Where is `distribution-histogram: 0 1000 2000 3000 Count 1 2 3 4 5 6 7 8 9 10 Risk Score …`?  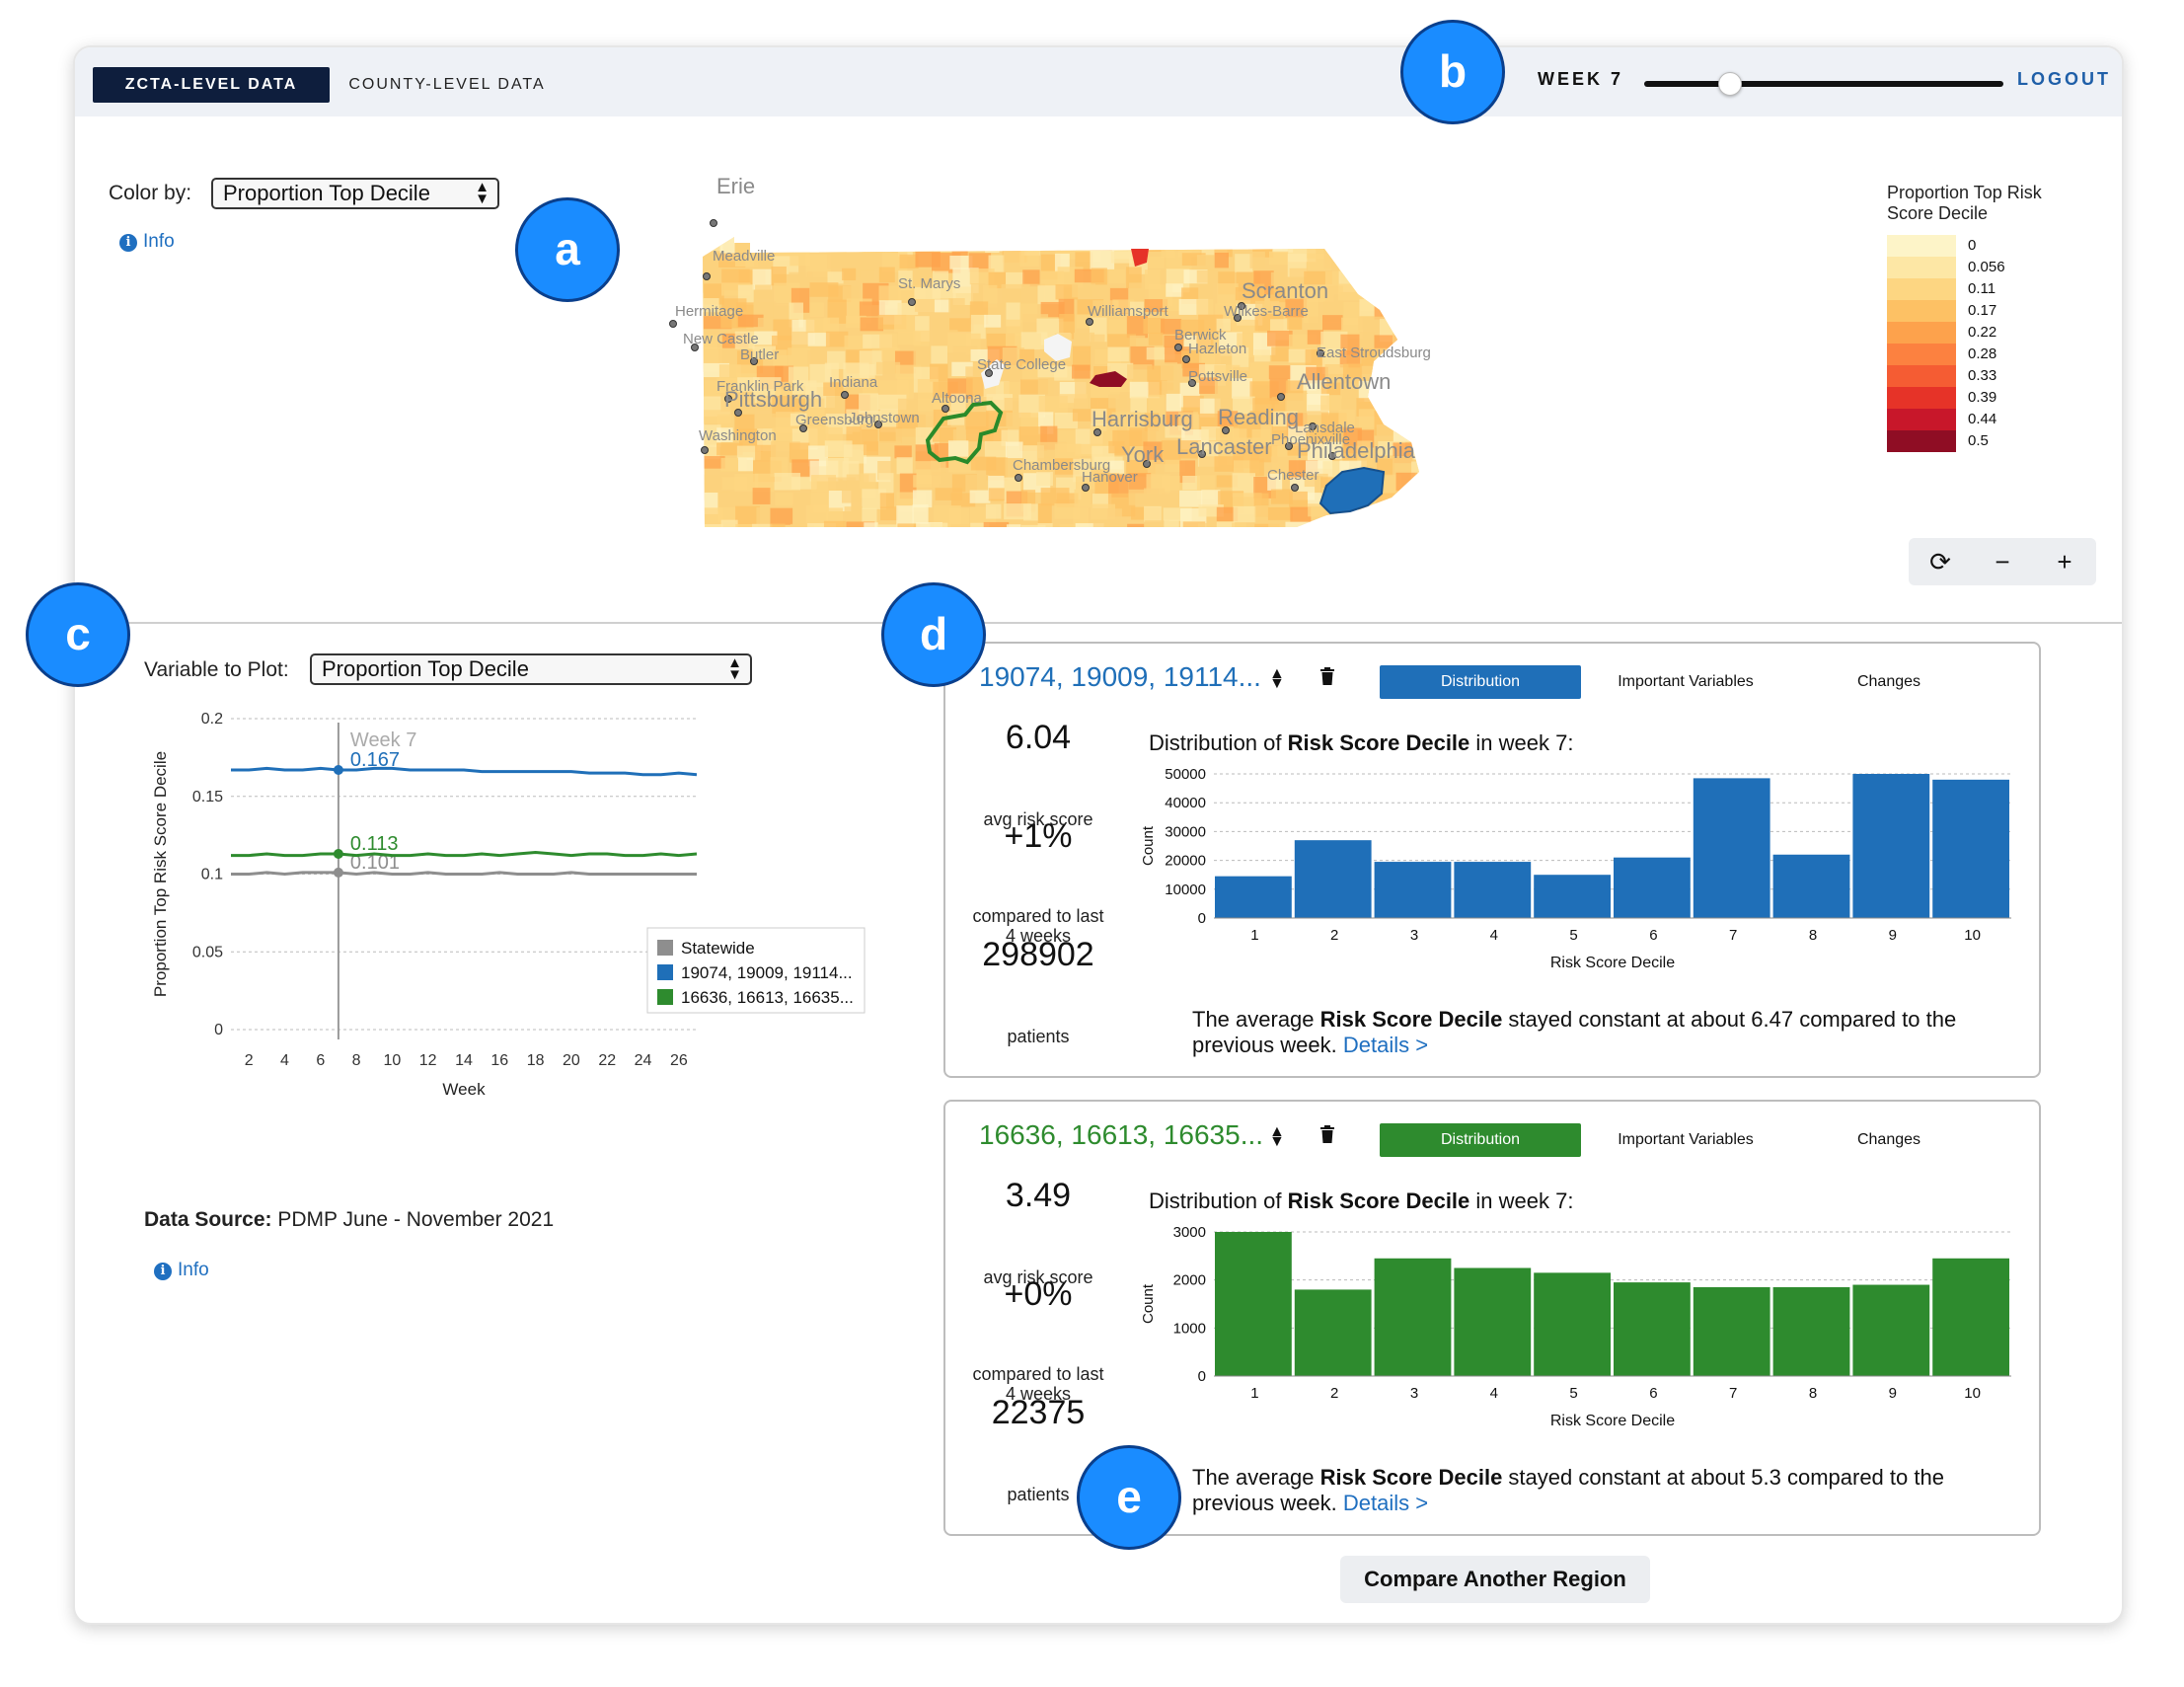
distribution-histogram: 0 1000 2000 3000 Count 1 2 3 4 5 6 7 8 9 10 Risk Score … is located at coordinates (1582, 1343).